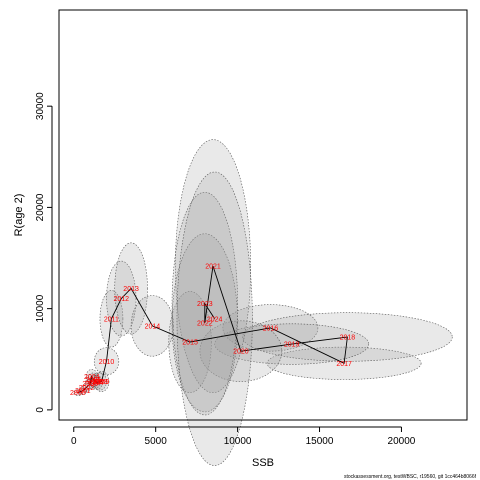 This screenshot has width=480, height=480. I want to click on y-tick-label: 30000, so click(40, 106).